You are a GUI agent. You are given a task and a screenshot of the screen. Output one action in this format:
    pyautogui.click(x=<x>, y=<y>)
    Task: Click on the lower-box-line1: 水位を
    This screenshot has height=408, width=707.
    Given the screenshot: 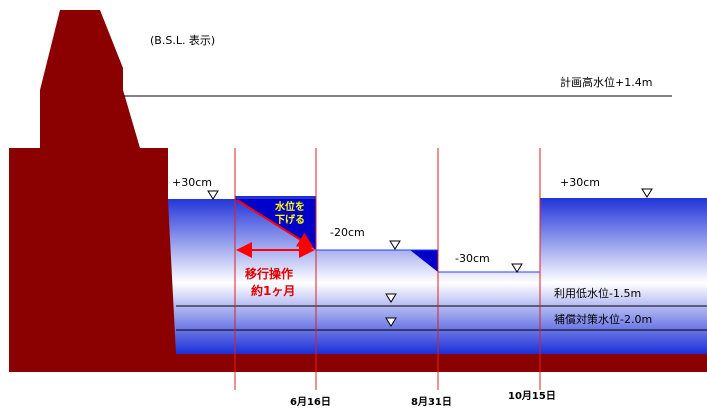 What is the action you would take?
    pyautogui.click(x=289, y=206)
    